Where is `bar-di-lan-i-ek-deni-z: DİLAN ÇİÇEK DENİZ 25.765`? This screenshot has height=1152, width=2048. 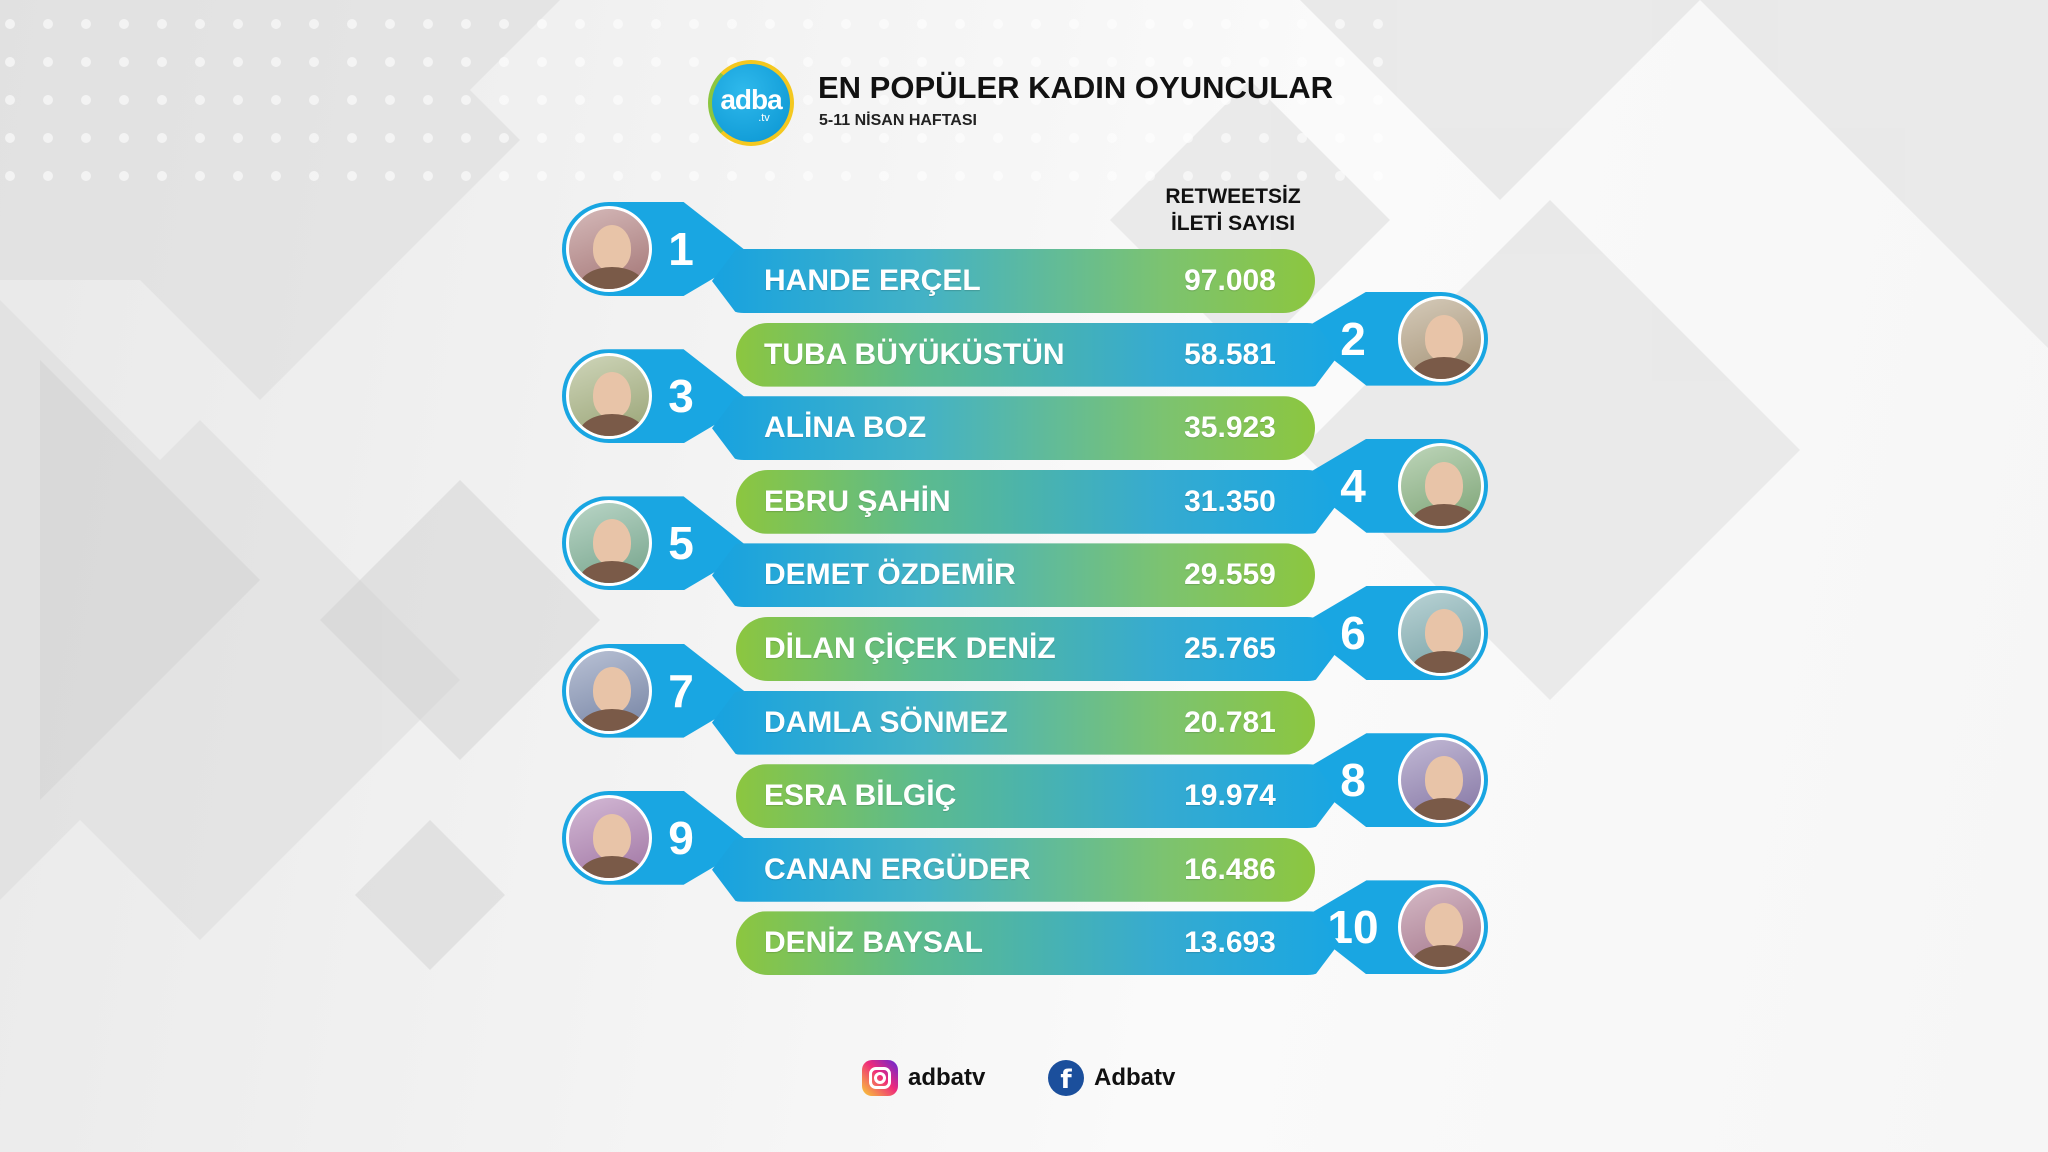 bar-di-lan-i-ek-deni-z: DİLAN ÇİÇEK DENİZ 25.765 is located at coordinates (1037, 649).